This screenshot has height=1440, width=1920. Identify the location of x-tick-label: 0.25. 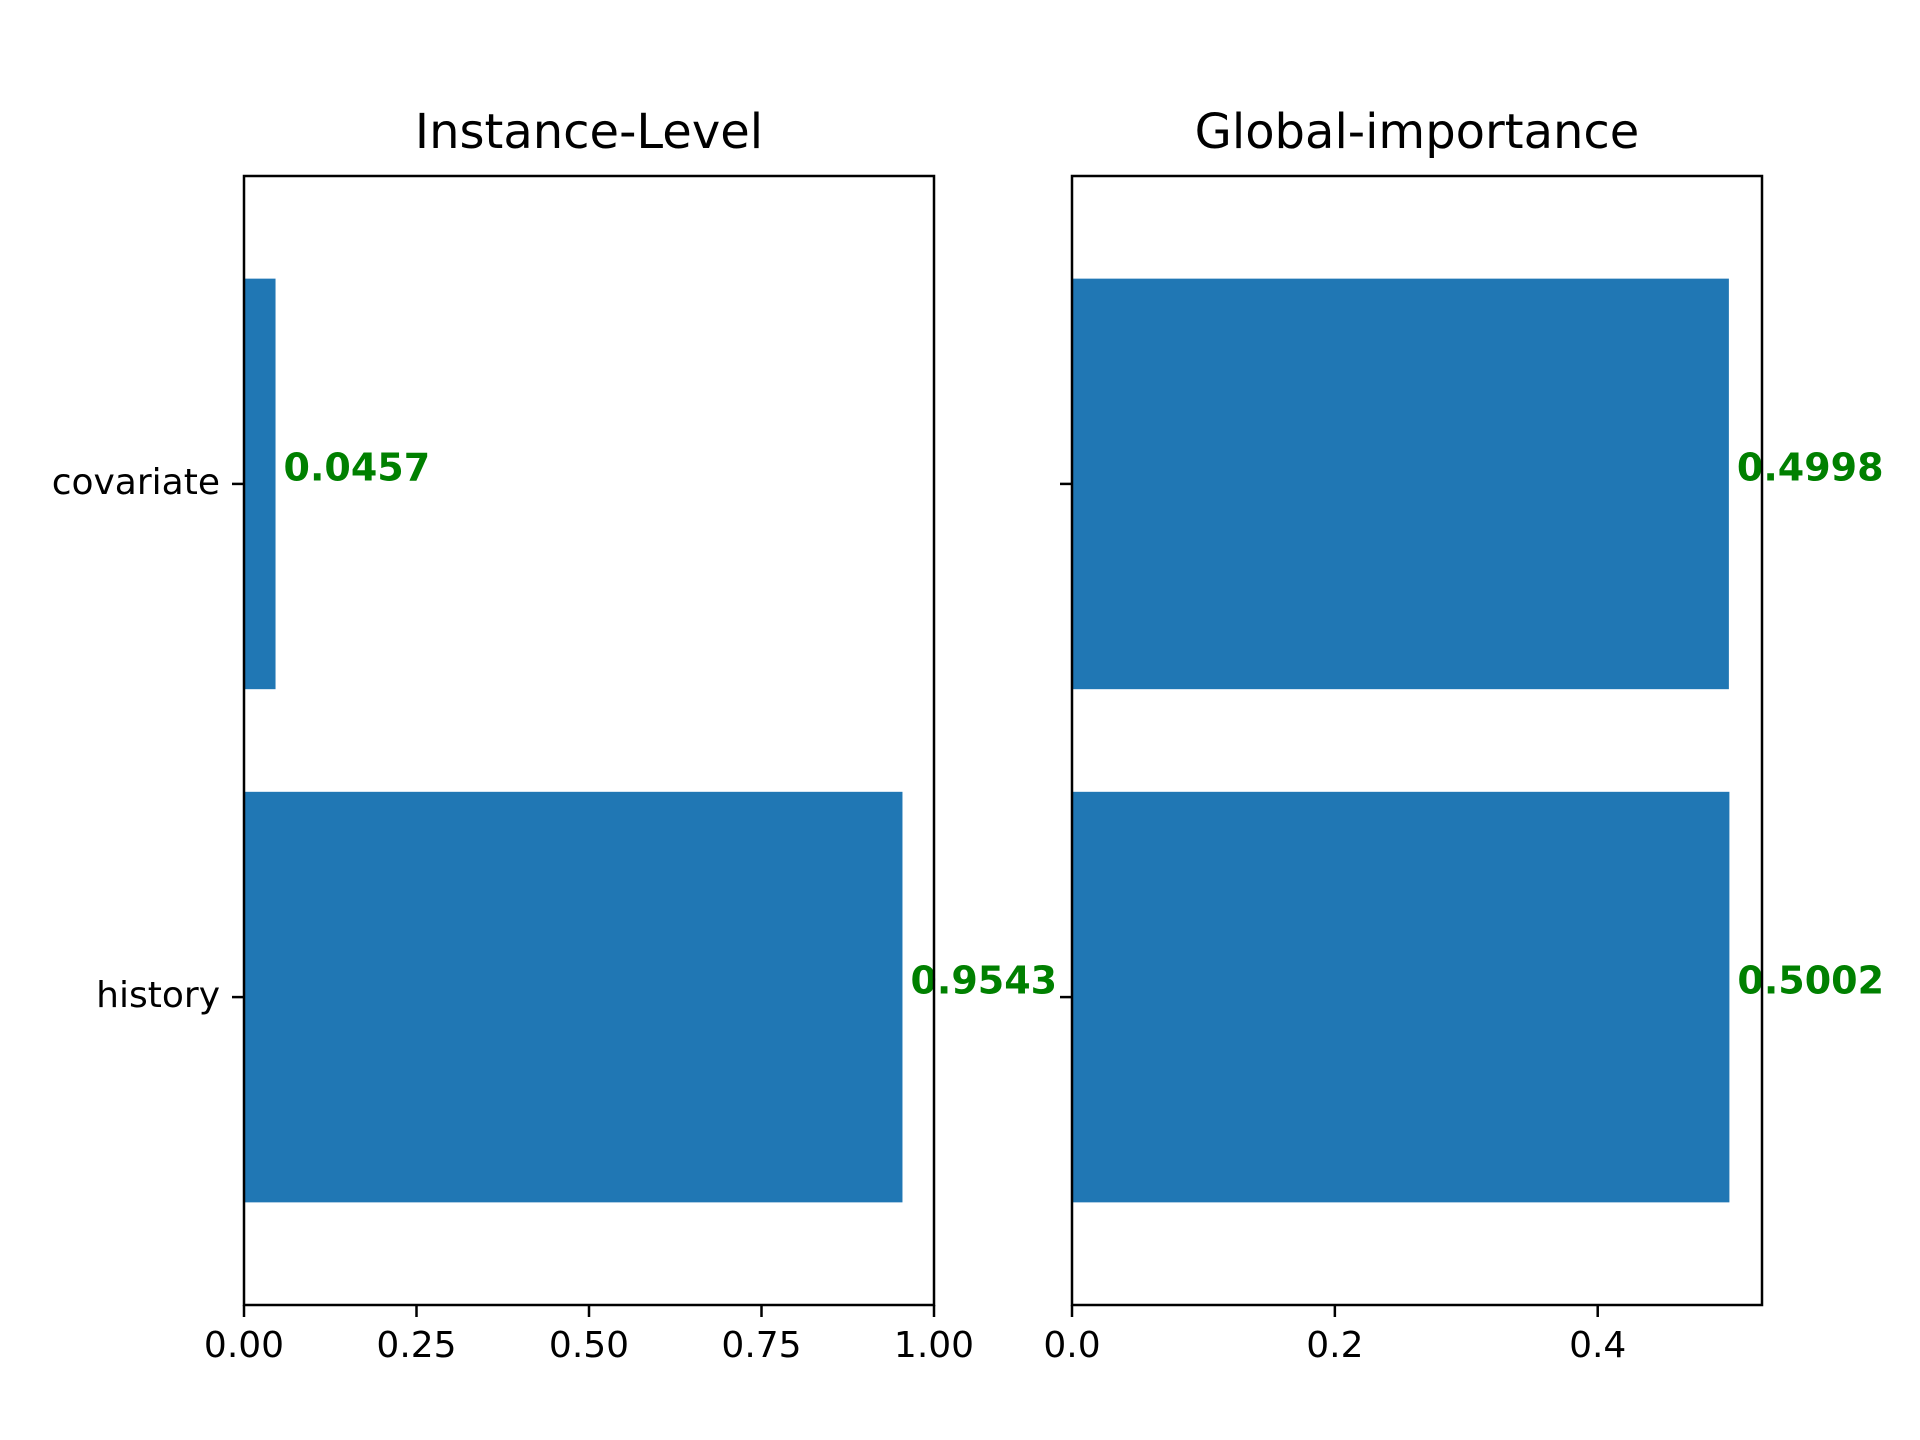
(416, 1345).